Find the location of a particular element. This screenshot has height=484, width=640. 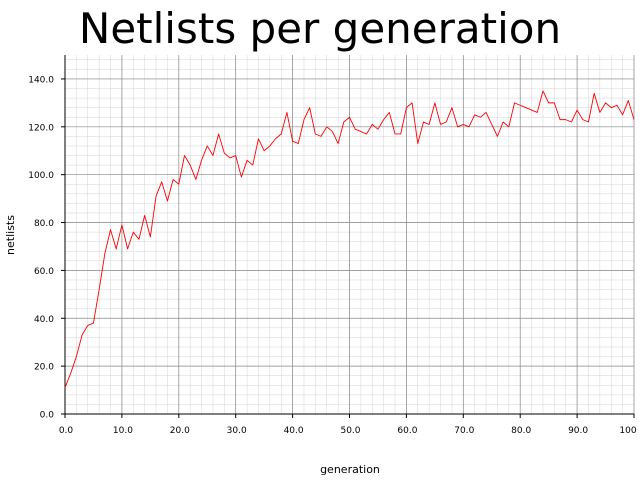

x-tick-label: 20.0 is located at coordinates (180, 431).